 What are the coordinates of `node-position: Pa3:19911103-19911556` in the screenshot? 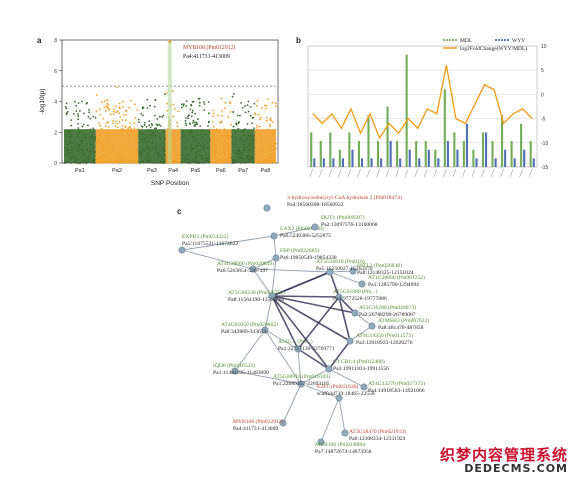 It's located at (361, 369).